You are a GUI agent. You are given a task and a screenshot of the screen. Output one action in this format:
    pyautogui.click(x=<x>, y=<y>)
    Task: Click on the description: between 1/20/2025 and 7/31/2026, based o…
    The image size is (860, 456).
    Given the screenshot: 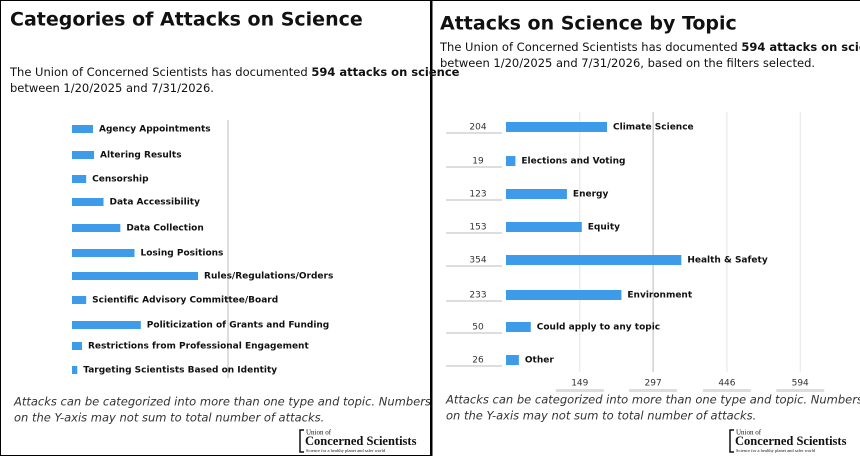 What is the action you would take?
    pyautogui.click(x=627, y=63)
    